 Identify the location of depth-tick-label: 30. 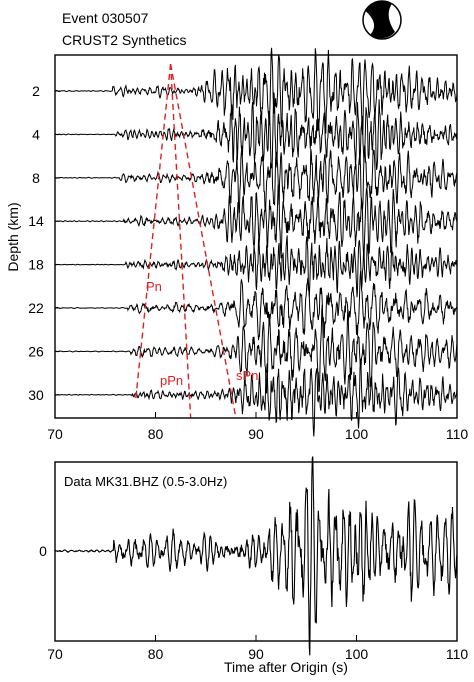
(36, 395).